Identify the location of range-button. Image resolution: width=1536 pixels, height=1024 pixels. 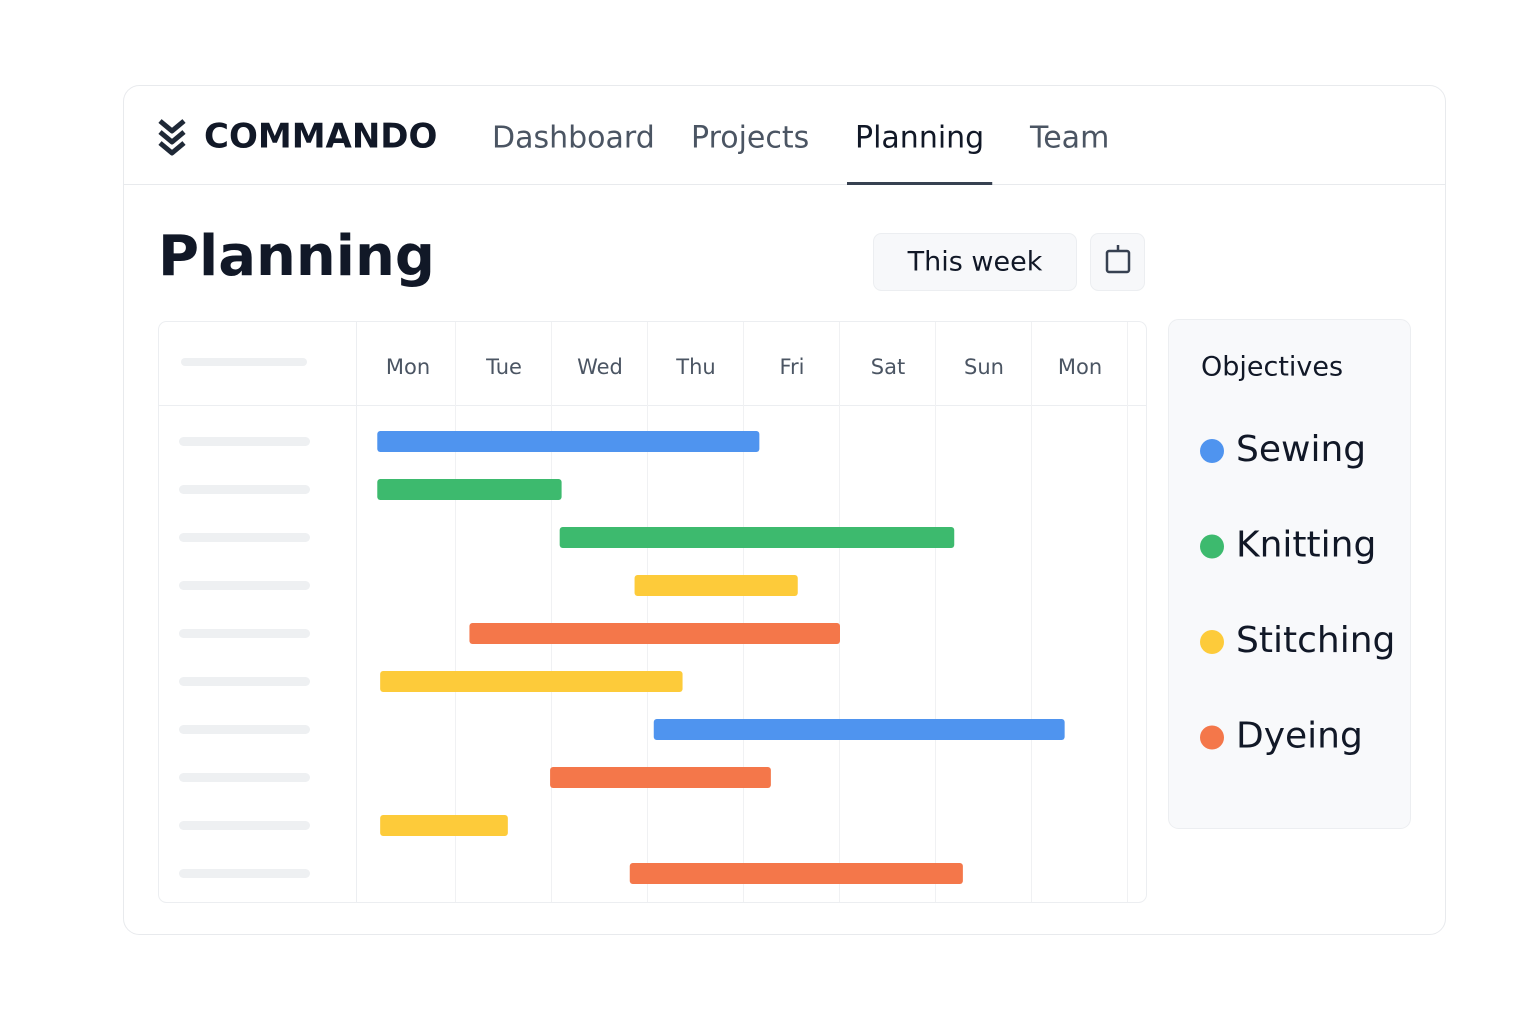
(975, 262).